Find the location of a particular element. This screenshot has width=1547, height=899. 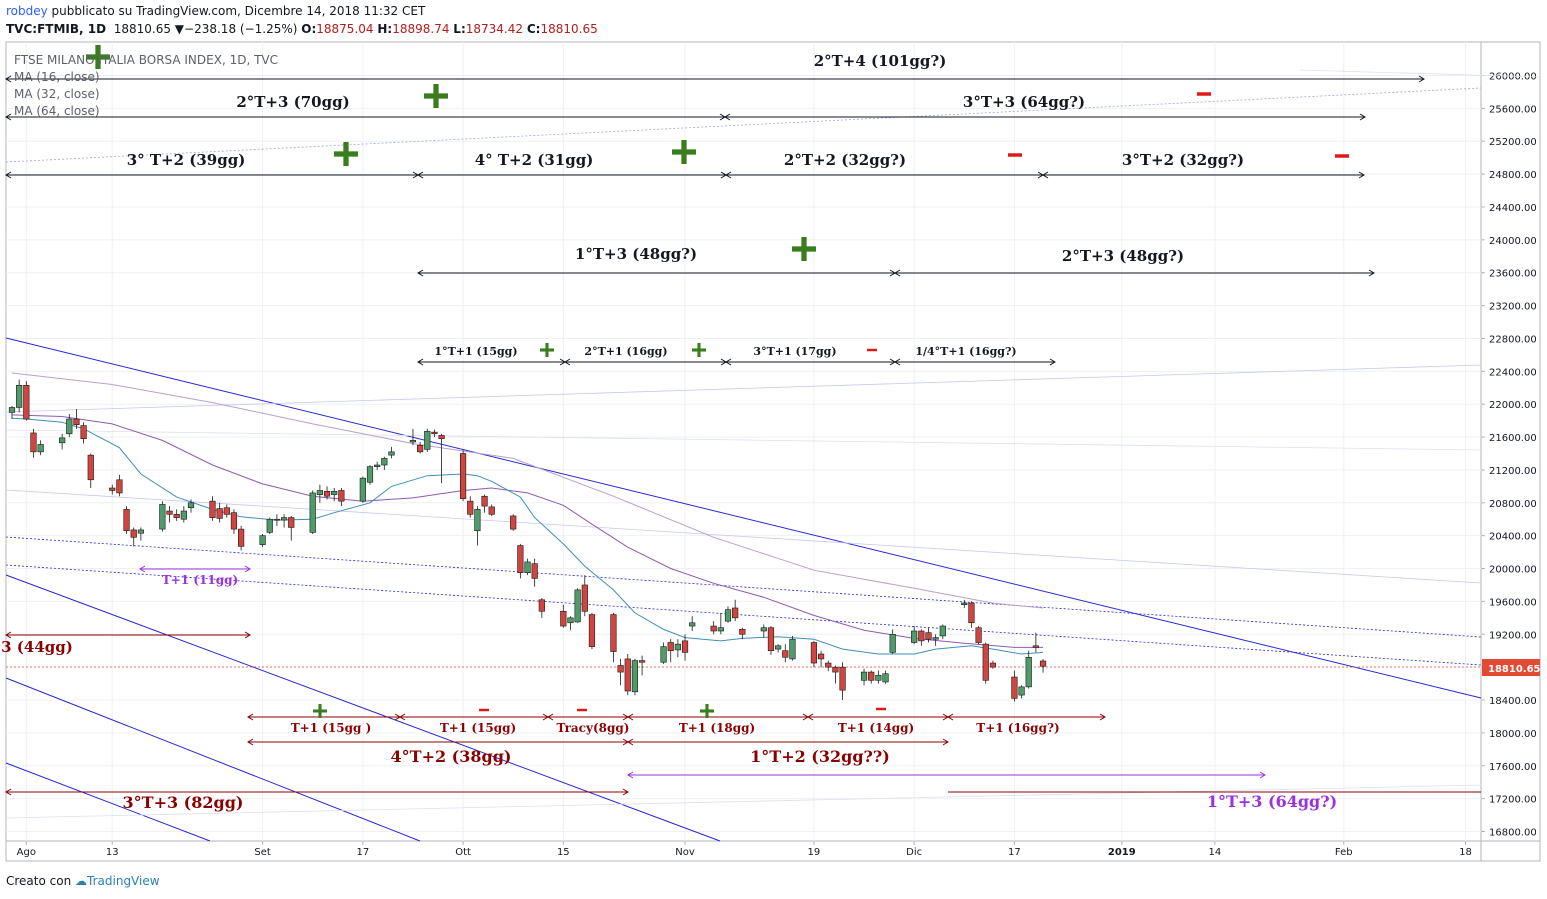

tradingview-logo-icon: ☁ is located at coordinates (81, 881).